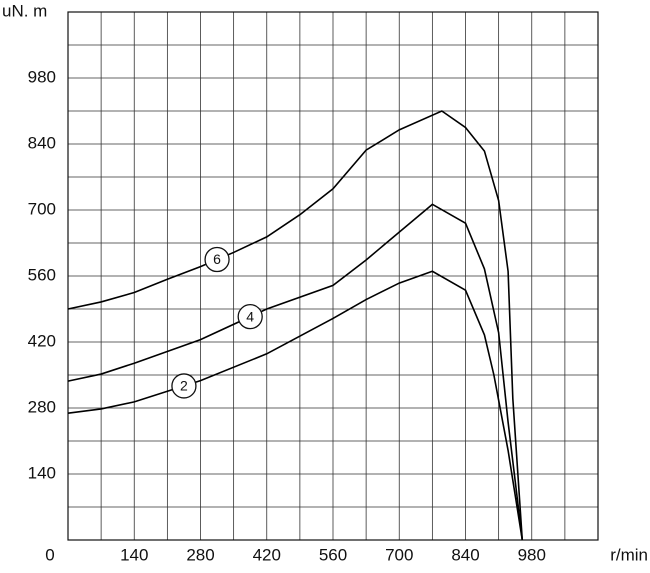 The height and width of the screenshot is (573, 650). I want to click on y-tick-label: 140, so click(42, 472).